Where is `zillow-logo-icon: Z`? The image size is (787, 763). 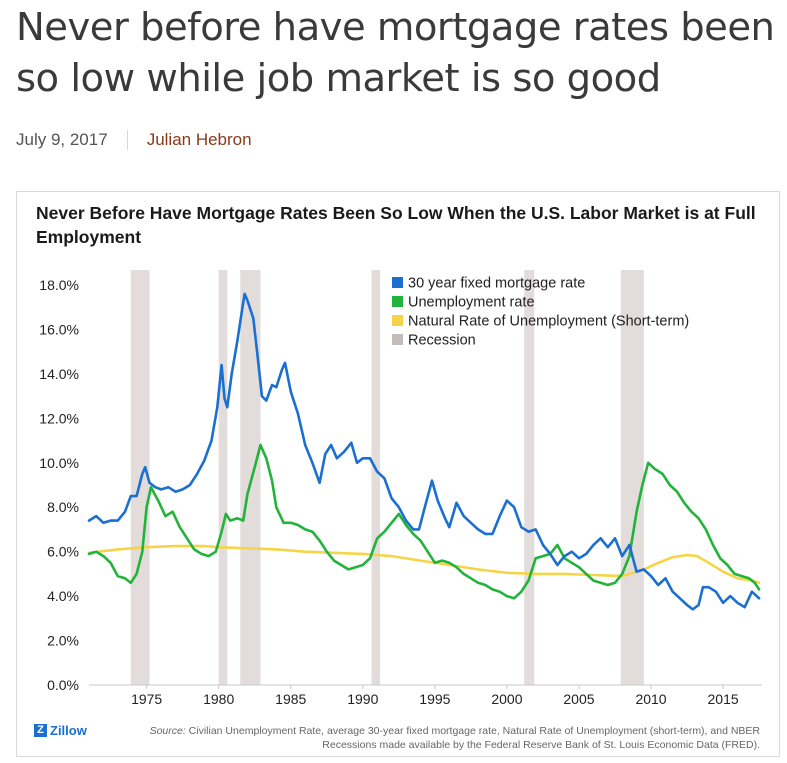
zillow-logo-icon: Z is located at coordinates (40, 730).